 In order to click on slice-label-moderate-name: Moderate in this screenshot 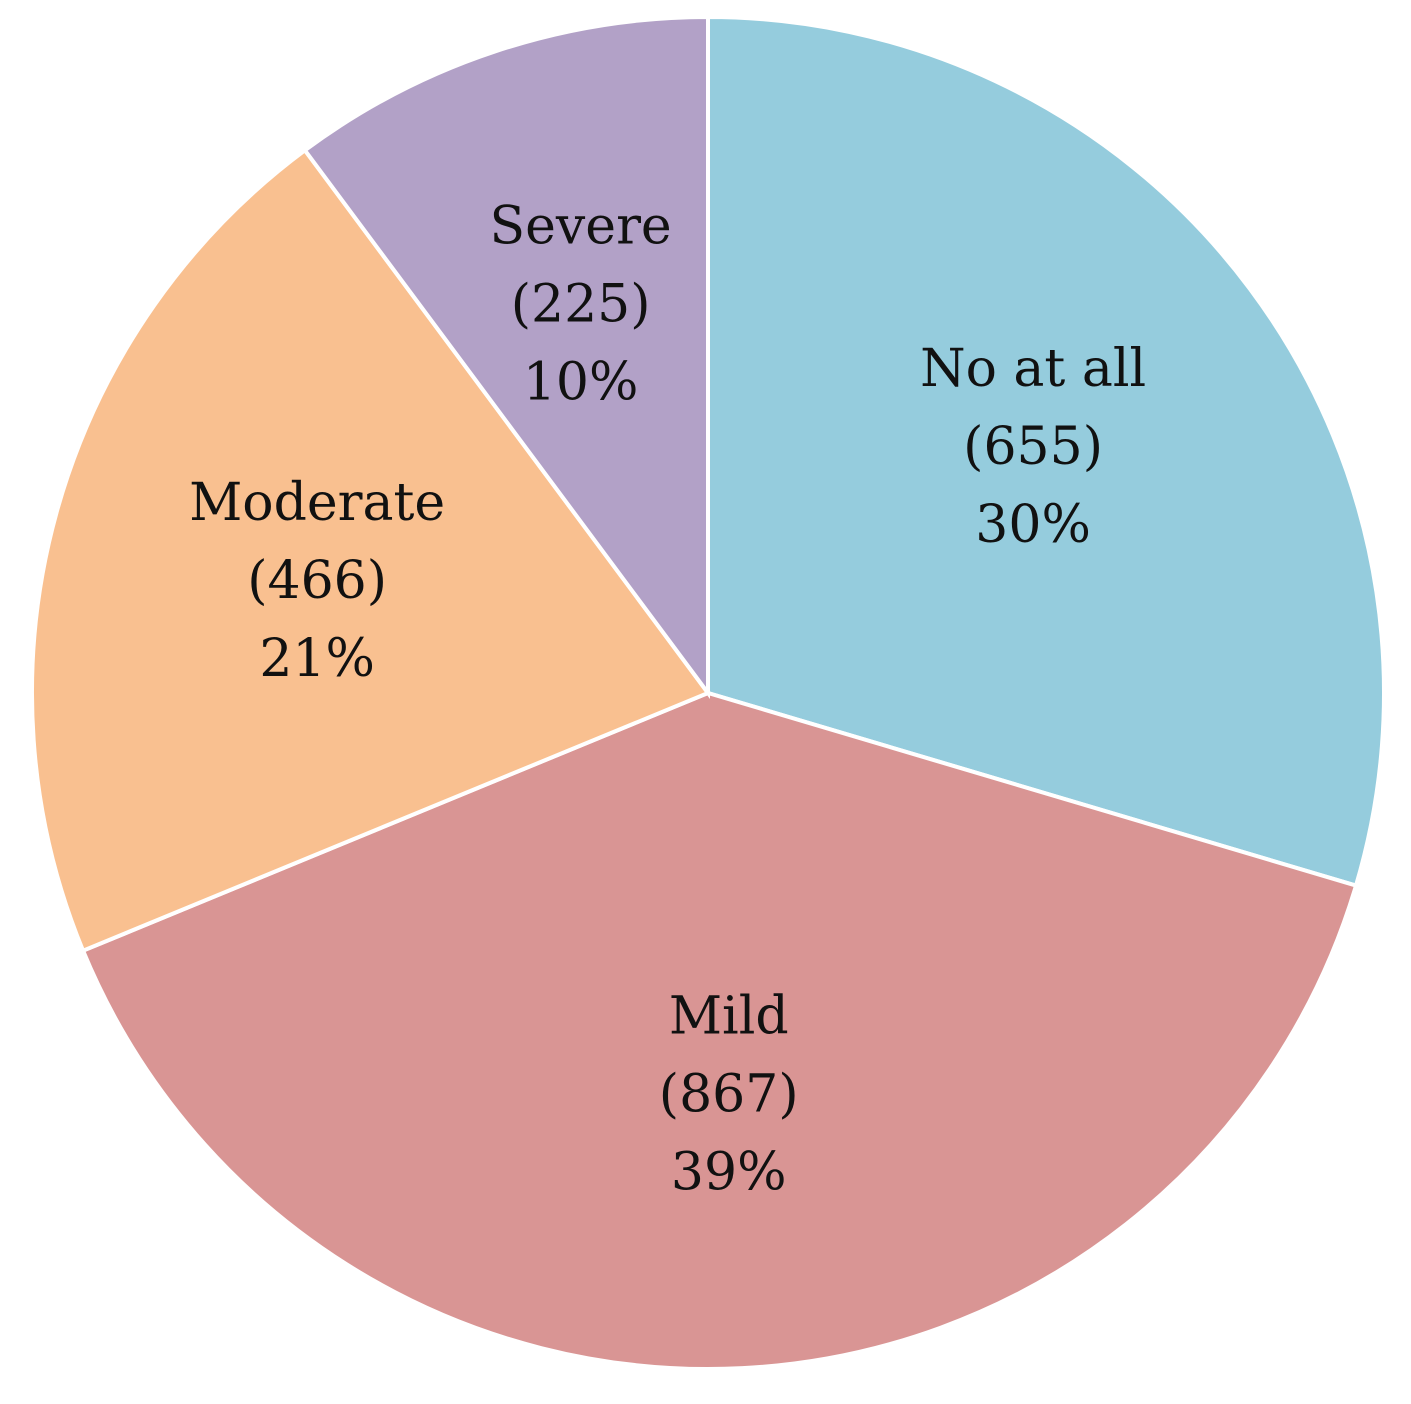, I will do `click(317, 503)`.